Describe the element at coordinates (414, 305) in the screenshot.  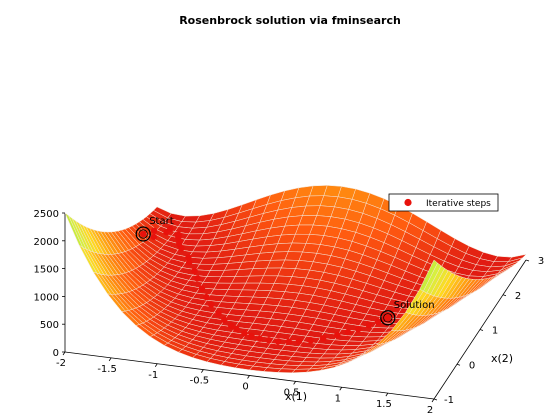
I see `solution-label: Solution` at that location.